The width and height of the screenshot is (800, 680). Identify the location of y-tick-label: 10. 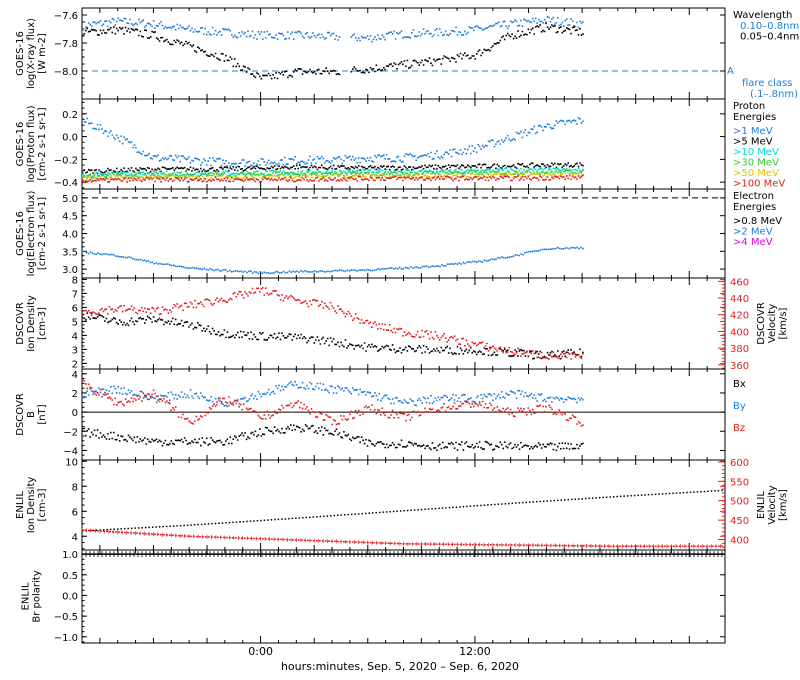
(71, 462).